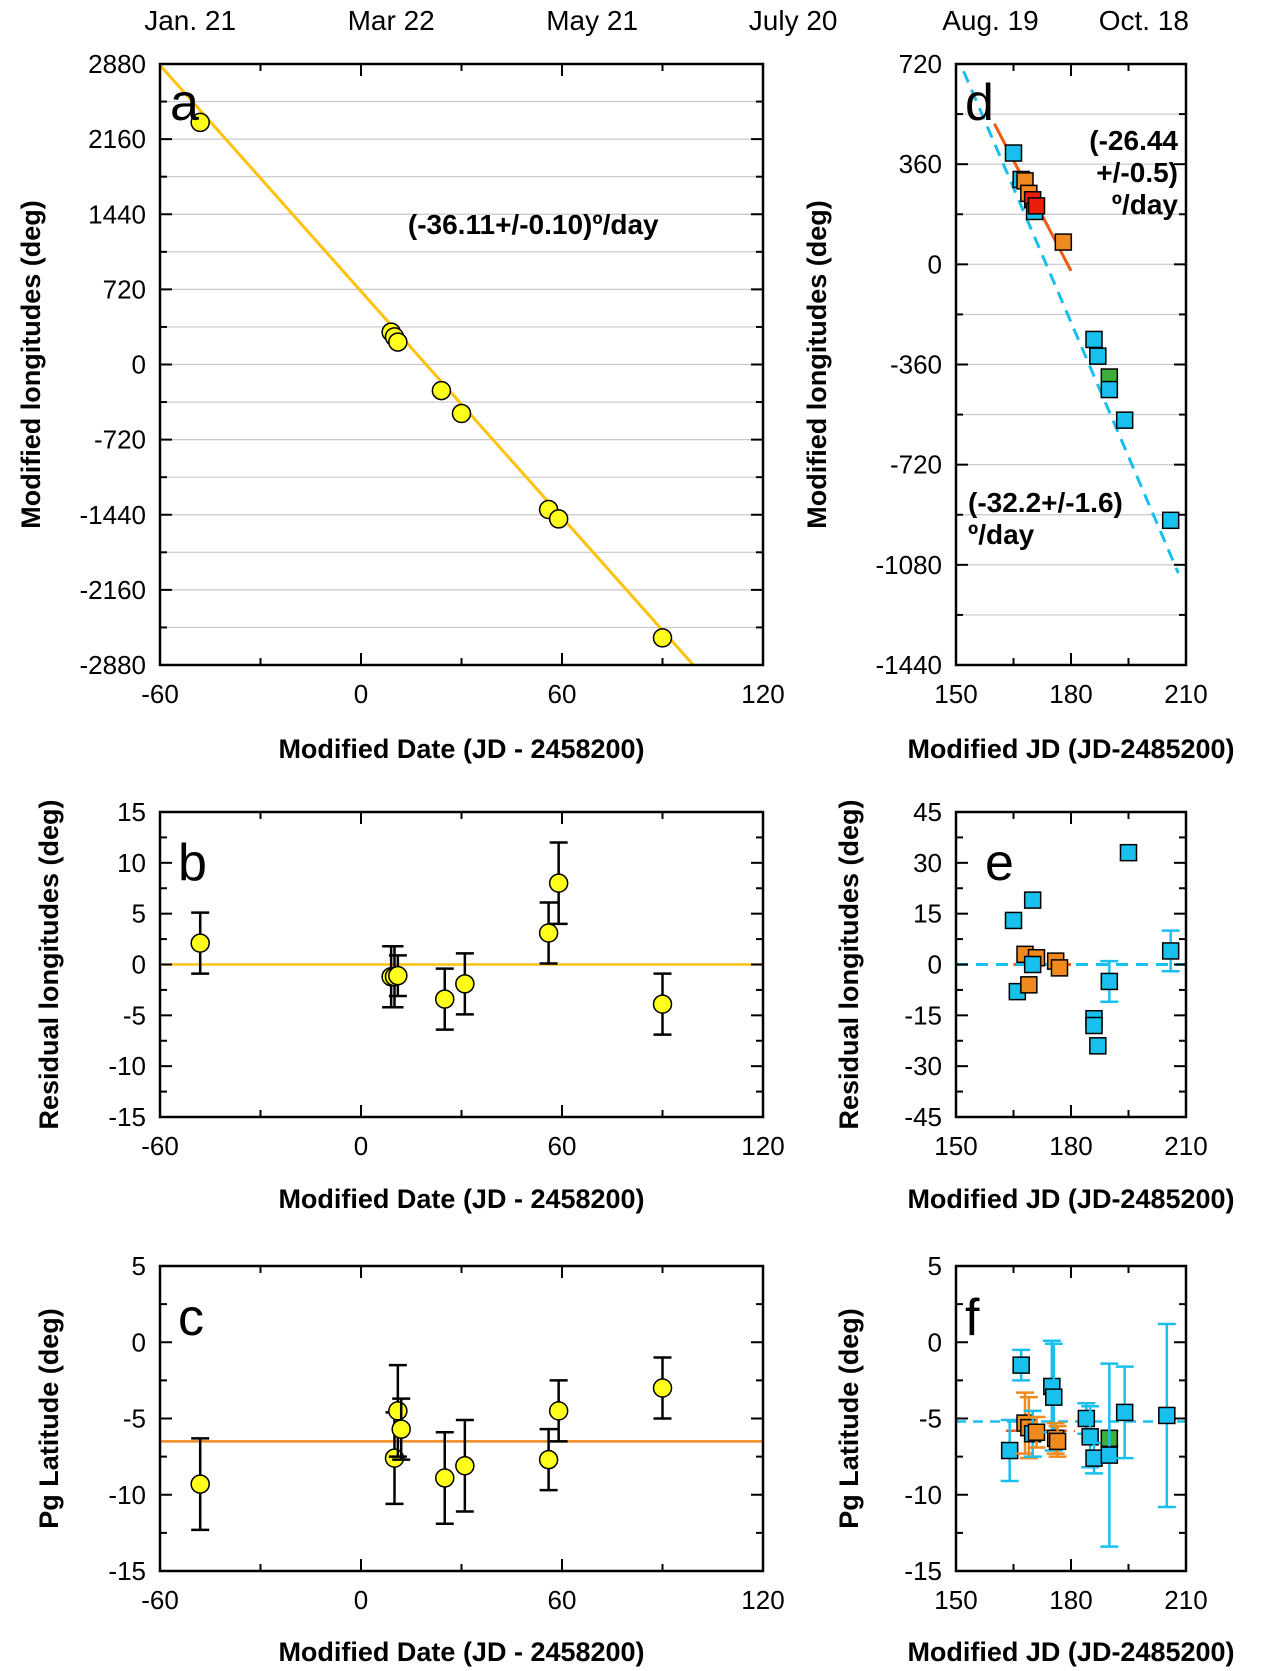 This screenshot has height=1671, width=1282. Describe the element at coordinates (49, 964) in the screenshot. I see `y-axis-title: Residual longitudes (deg)` at that location.